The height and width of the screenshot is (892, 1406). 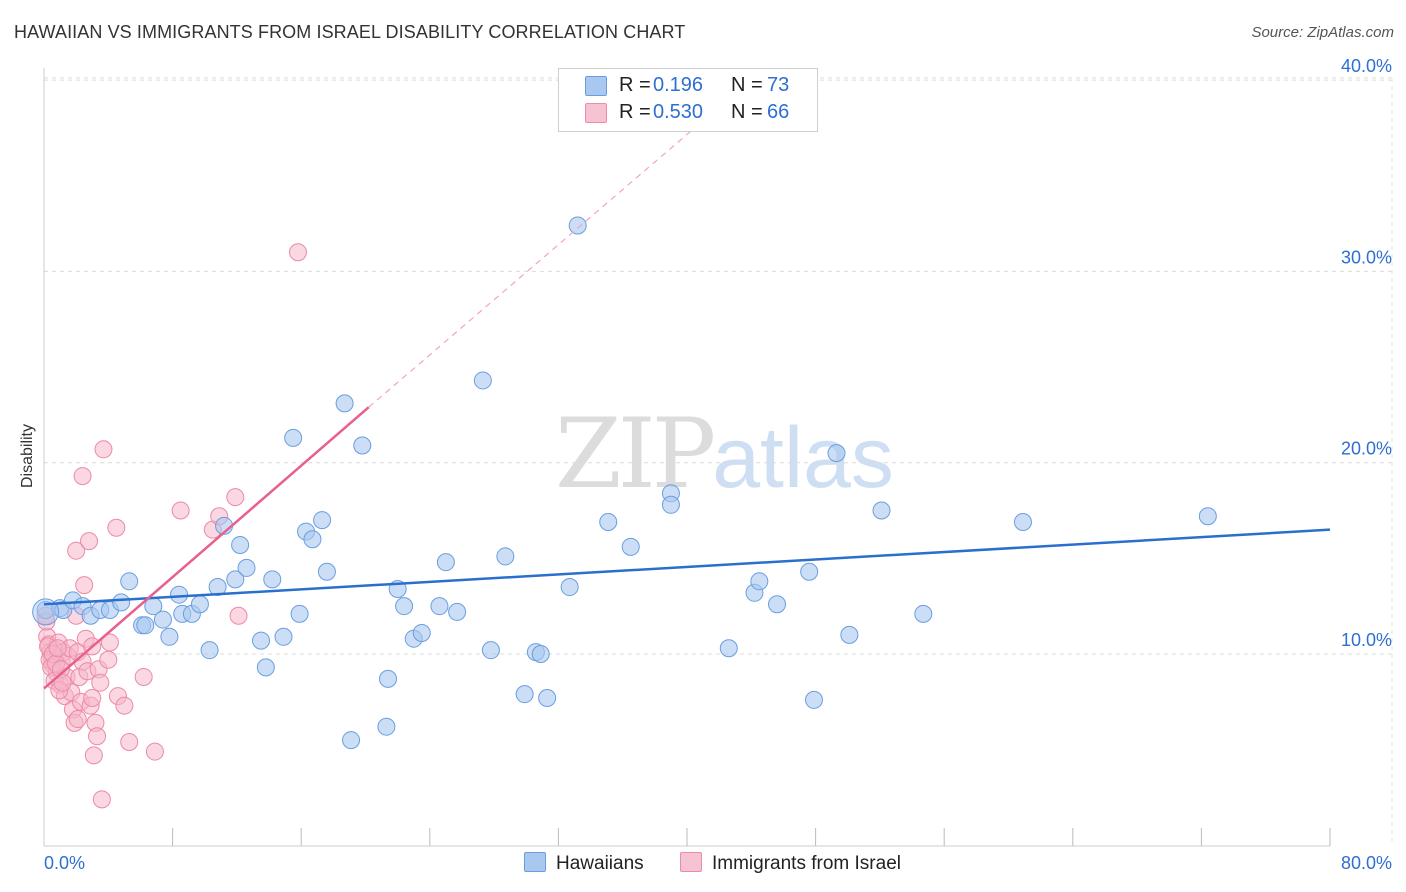 I want to click on source-label: Source: ZipAtlas.com, so click(x=1322, y=32).